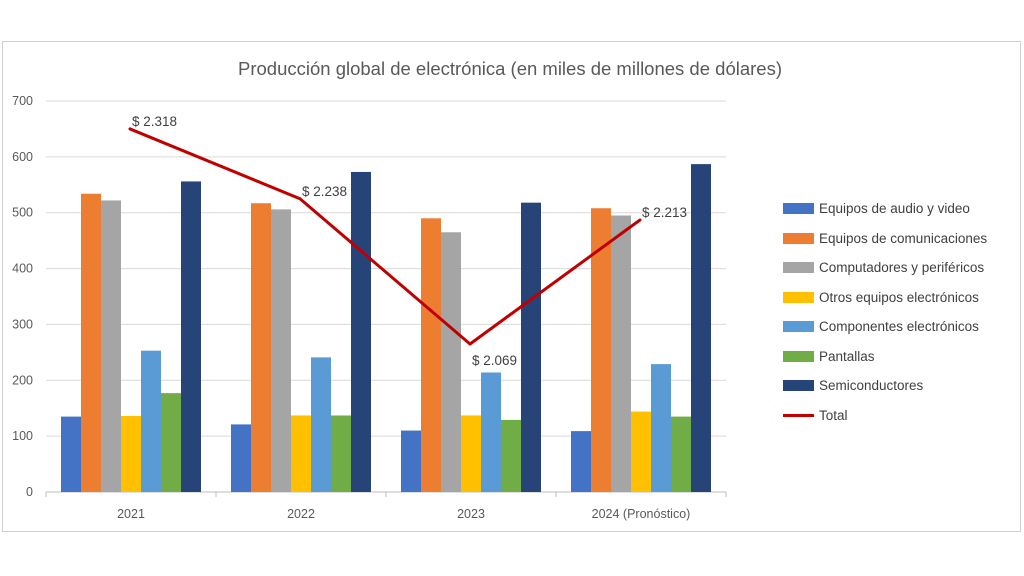  What do you see at coordinates (894, 209) in the screenshot?
I see `legend-label: Equipos de audio y video` at bounding box center [894, 209].